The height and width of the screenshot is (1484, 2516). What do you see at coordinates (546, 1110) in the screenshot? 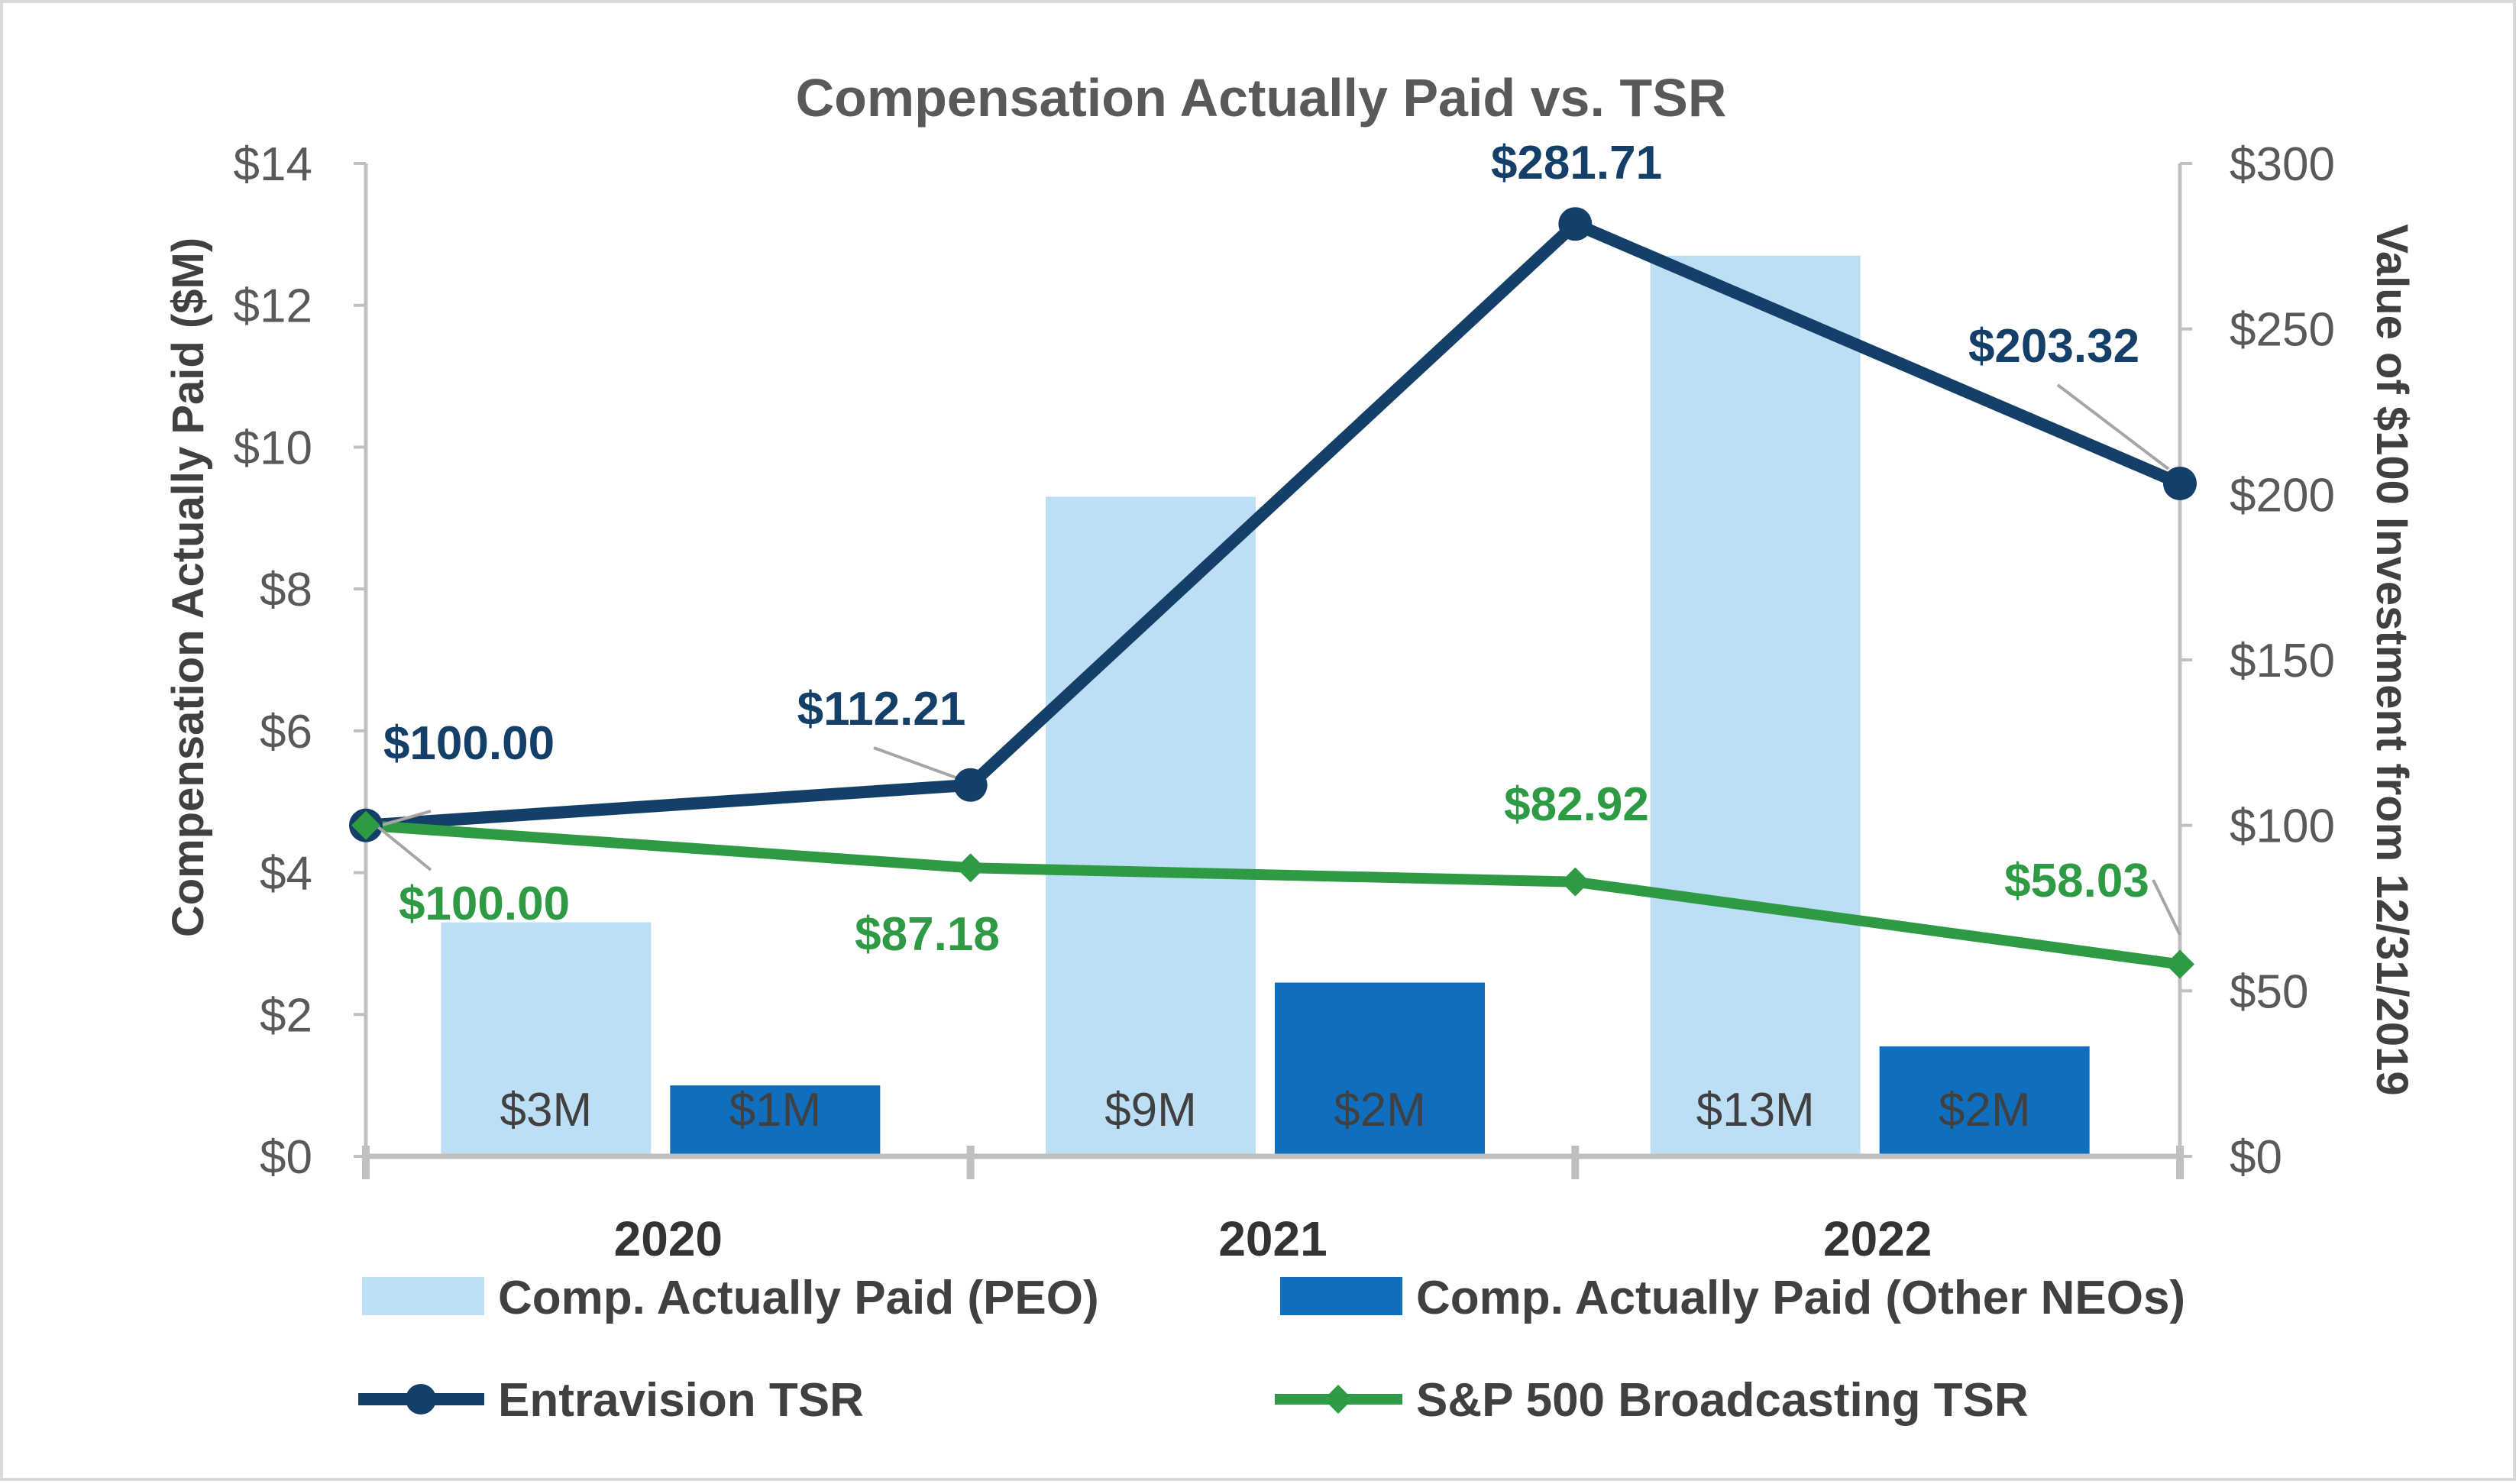
I see `bar-label: $3M` at bounding box center [546, 1110].